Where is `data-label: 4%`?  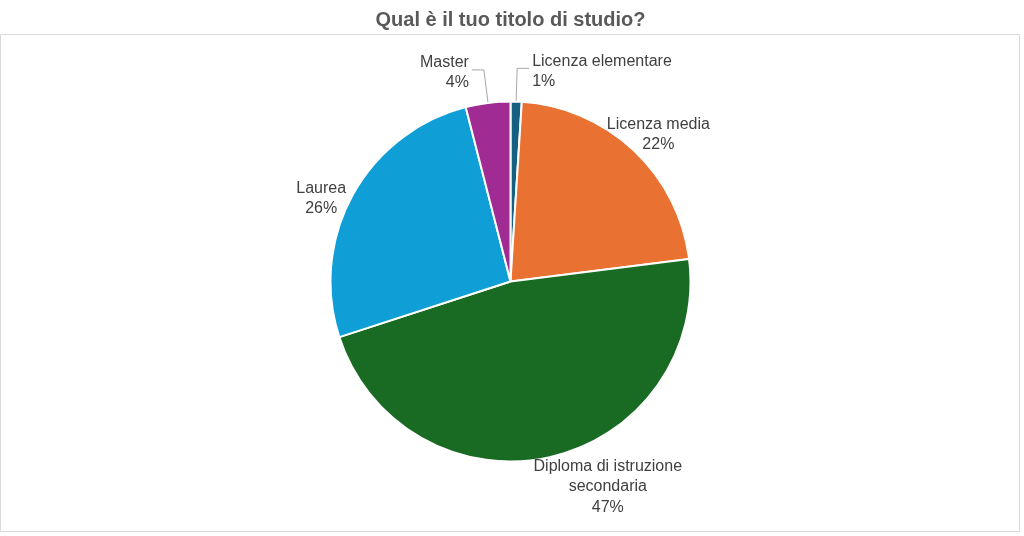 data-label: 4% is located at coordinates (457, 82).